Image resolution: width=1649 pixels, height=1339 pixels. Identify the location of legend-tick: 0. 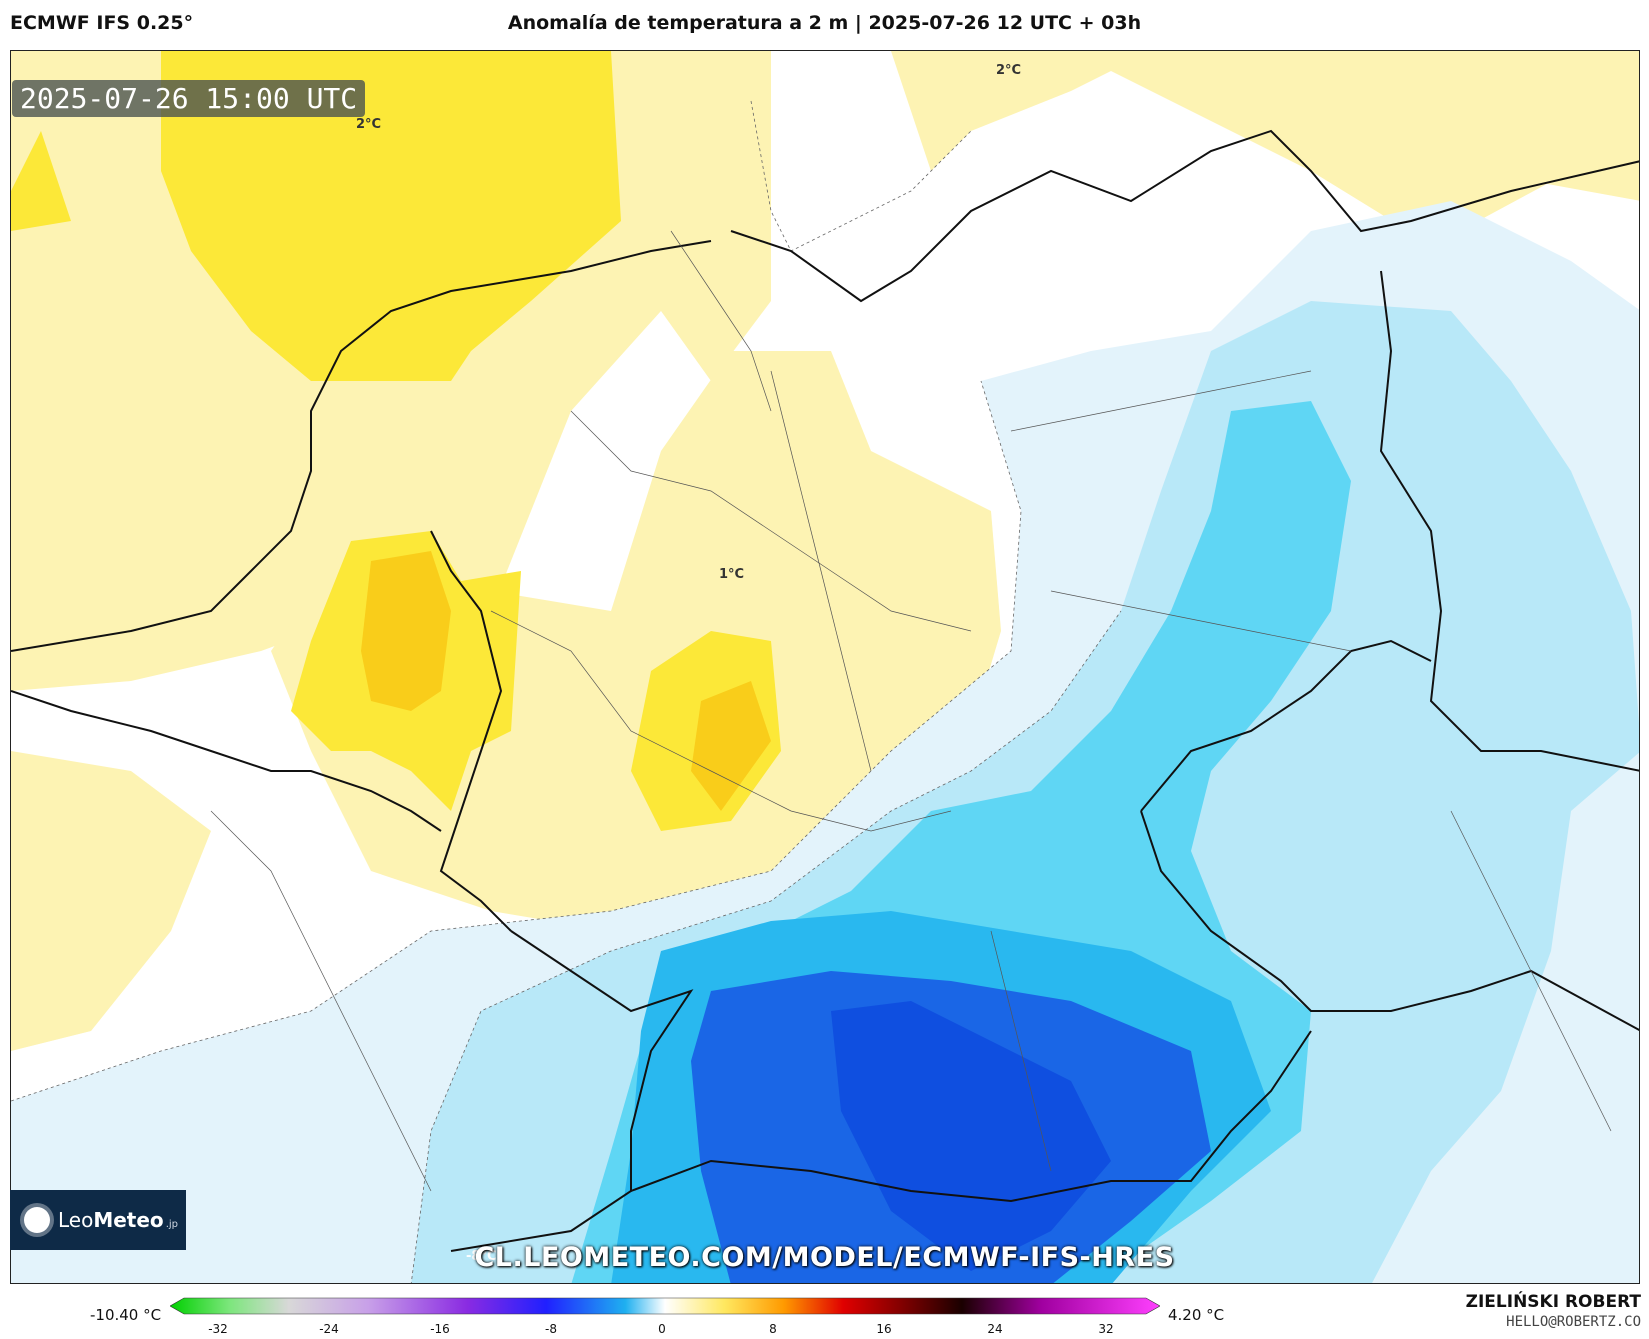
(662, 1329).